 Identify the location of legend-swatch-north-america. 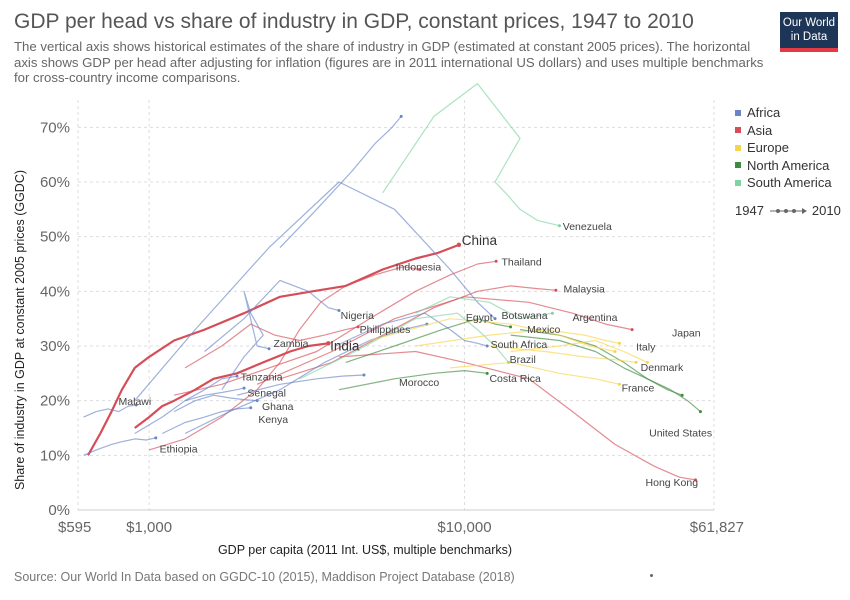
(738, 165).